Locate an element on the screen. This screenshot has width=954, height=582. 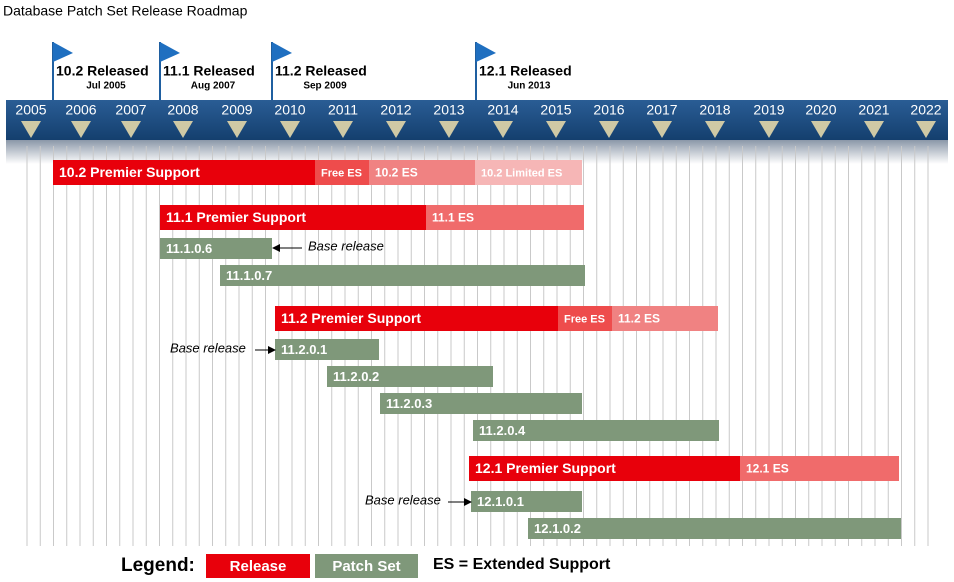
bar-label: 11.2 Premier Support is located at coordinates (351, 318).